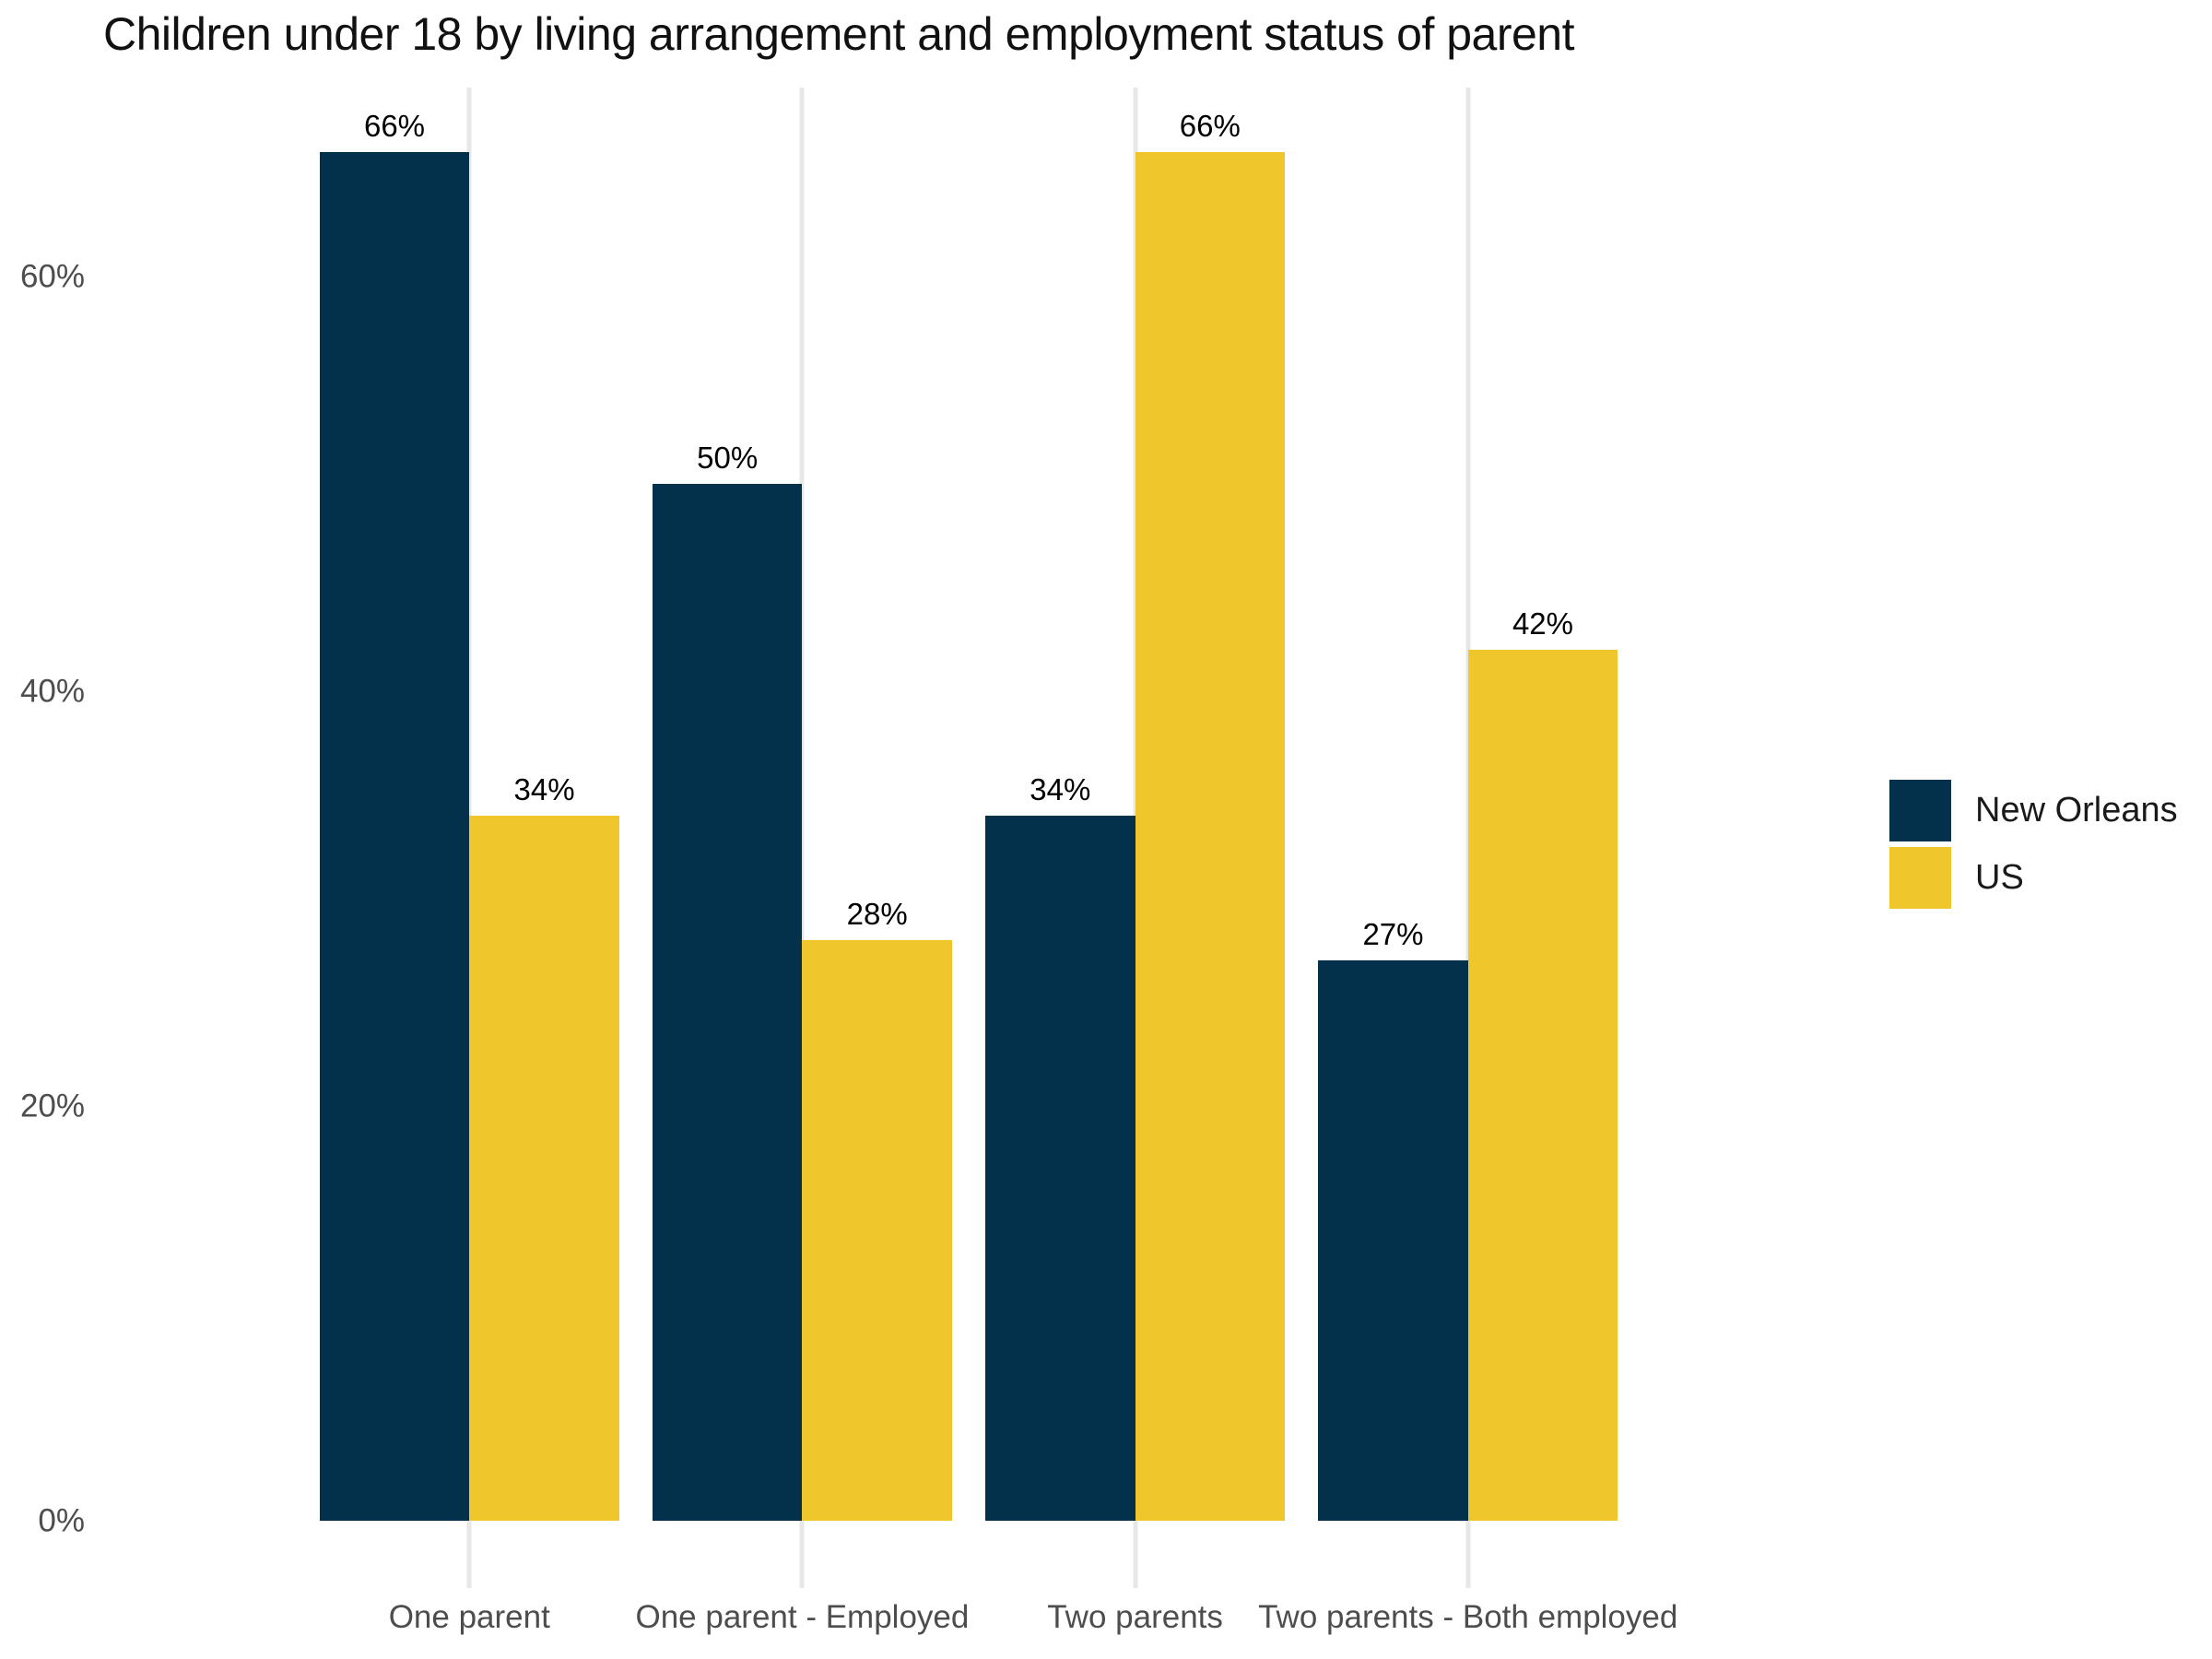 The width and height of the screenshot is (2212, 1659). Describe the element at coordinates (802, 1617) in the screenshot. I see `x-tick-label-2: One parent - Employed` at that location.